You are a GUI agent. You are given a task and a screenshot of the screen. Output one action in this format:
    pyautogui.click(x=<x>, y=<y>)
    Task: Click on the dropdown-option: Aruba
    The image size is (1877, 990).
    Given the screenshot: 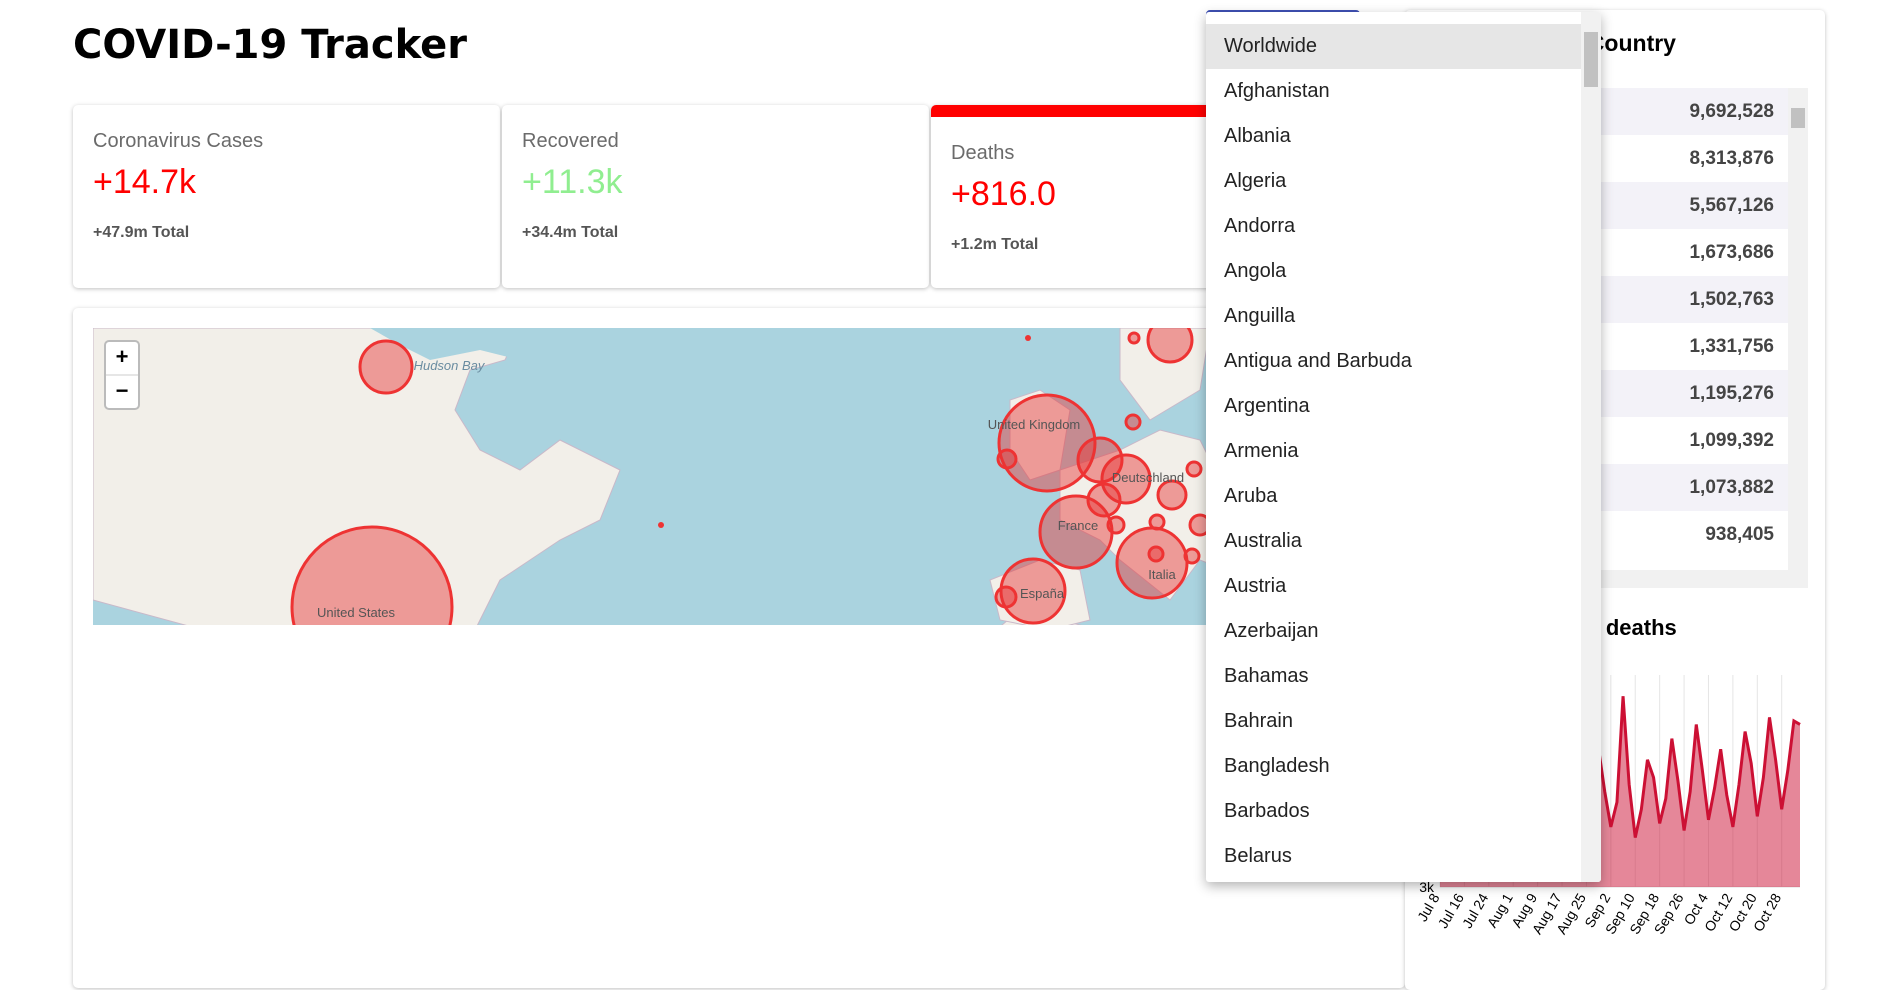 What is the action you would take?
    pyautogui.click(x=1251, y=496)
    